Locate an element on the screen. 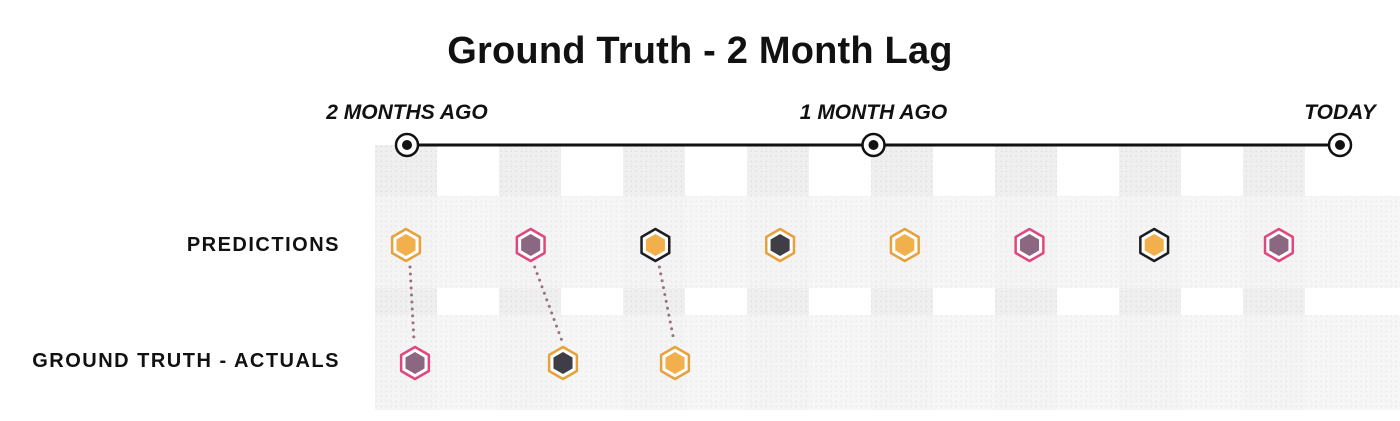 The width and height of the screenshot is (1400, 421). diagram-title: Ground Truth - 2 Month Lag is located at coordinates (700, 51).